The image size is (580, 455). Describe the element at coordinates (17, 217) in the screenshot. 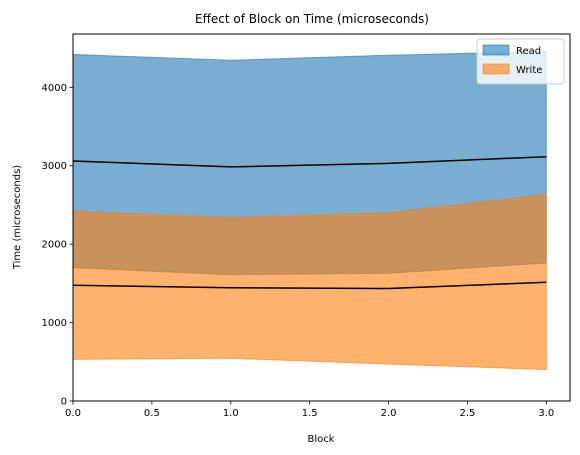

I see `y-axis-label: Time (microseconds)` at that location.